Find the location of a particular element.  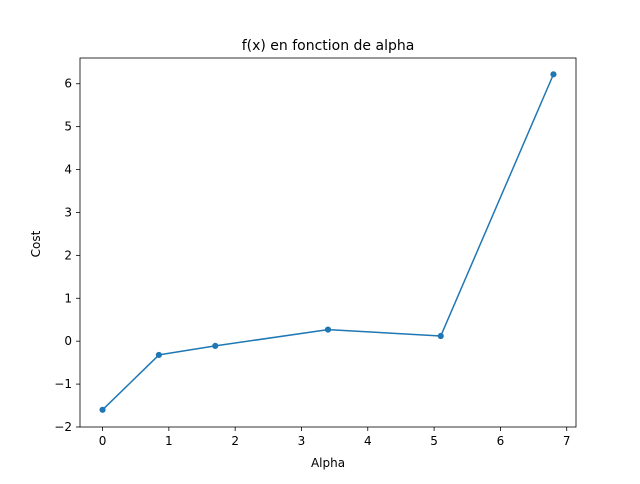

x-tick-label: 7 is located at coordinates (567, 441).